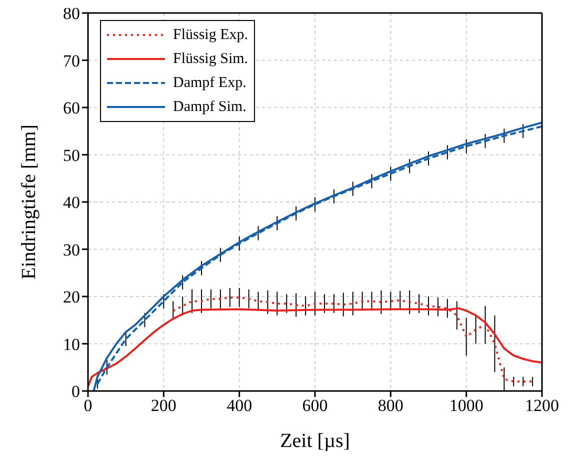 This screenshot has width=569, height=459. What do you see at coordinates (76, 392) in the screenshot?
I see `y-tick-label: 0` at bounding box center [76, 392].